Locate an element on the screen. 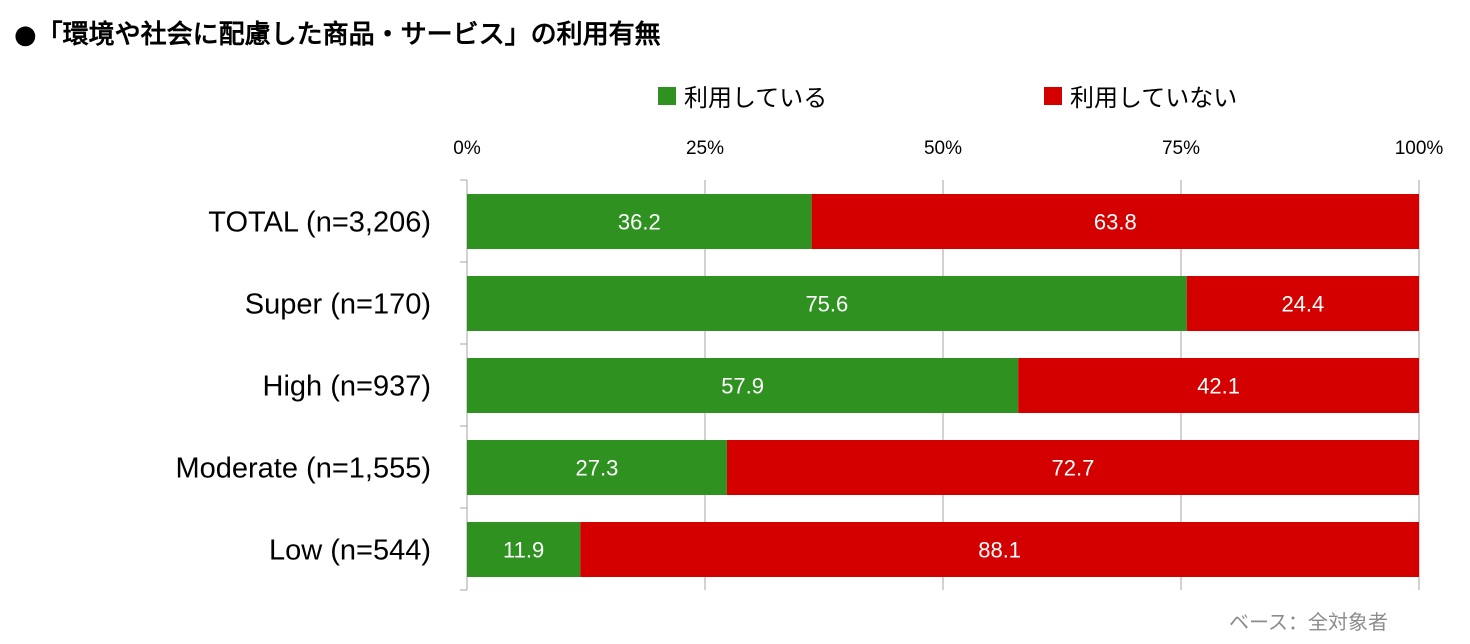 The height and width of the screenshot is (644, 1470). legend-label-used: 利用している is located at coordinates (756, 98).